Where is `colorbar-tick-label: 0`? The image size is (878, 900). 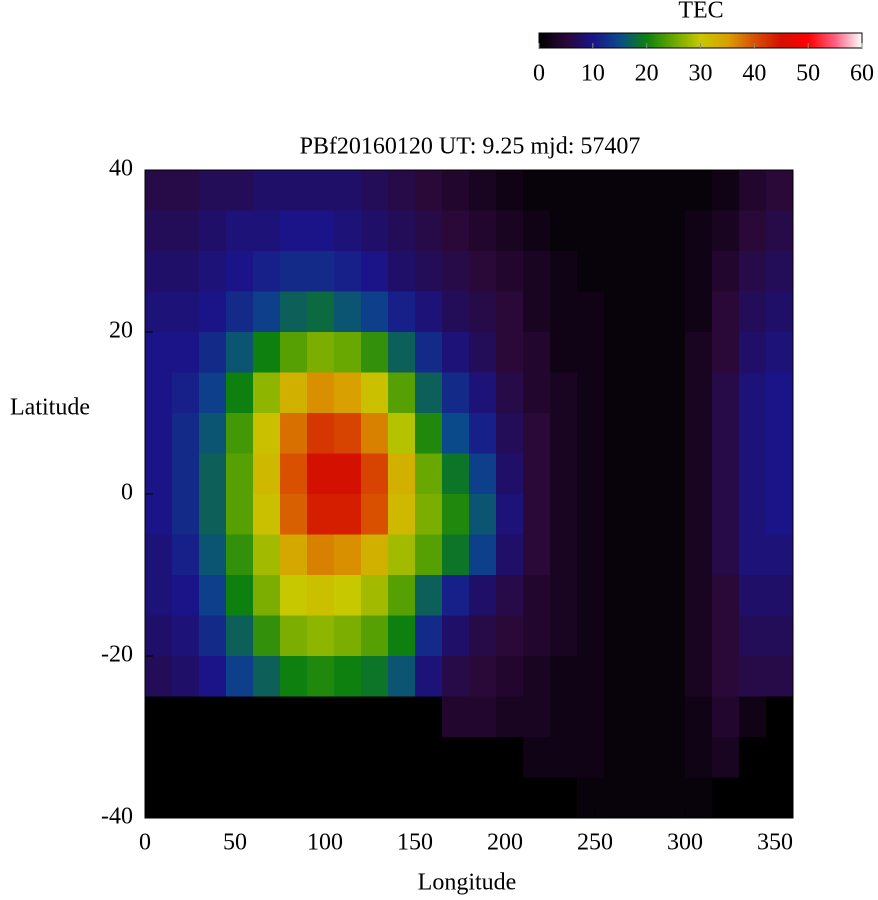 colorbar-tick-label: 0 is located at coordinates (539, 74).